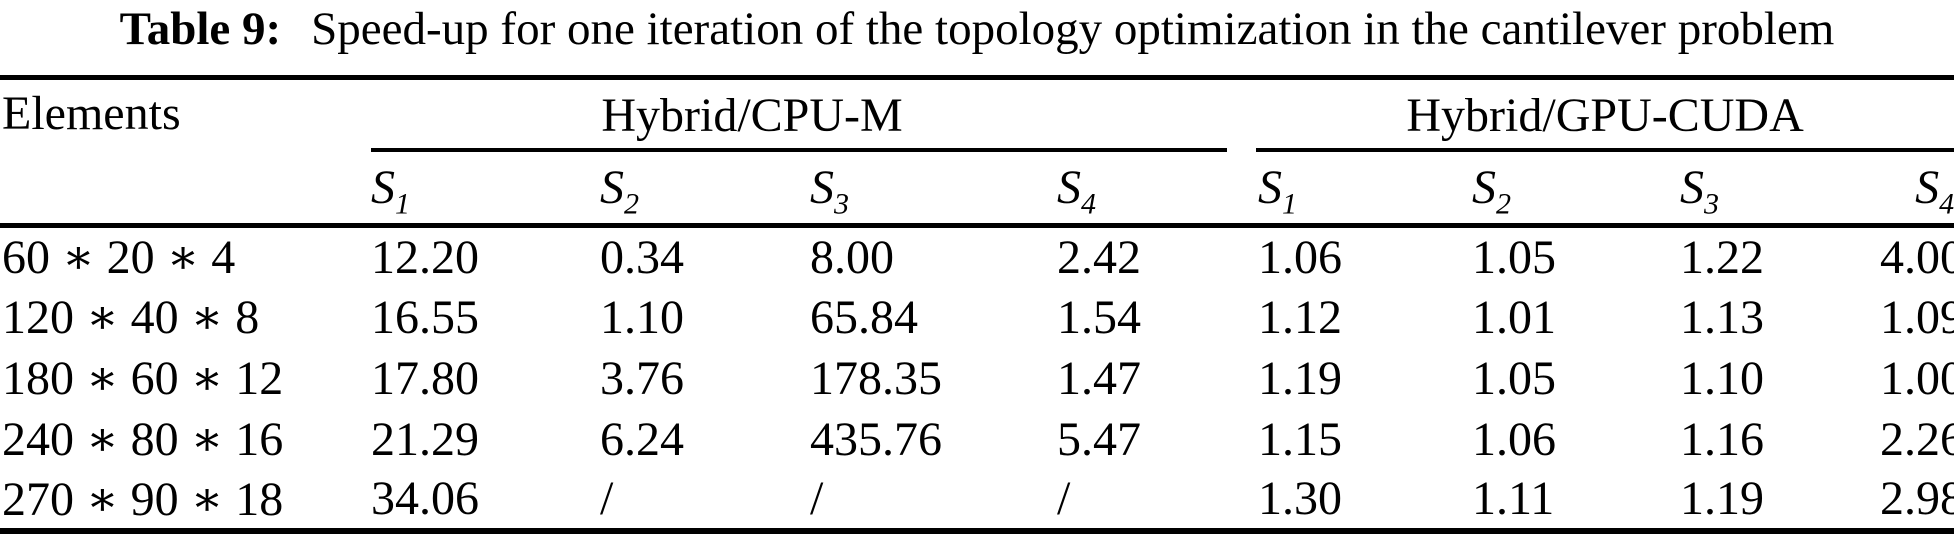 Image resolution: width=1954 pixels, height=554 pixels. I want to click on value-cell: 65.84, so click(864, 317).